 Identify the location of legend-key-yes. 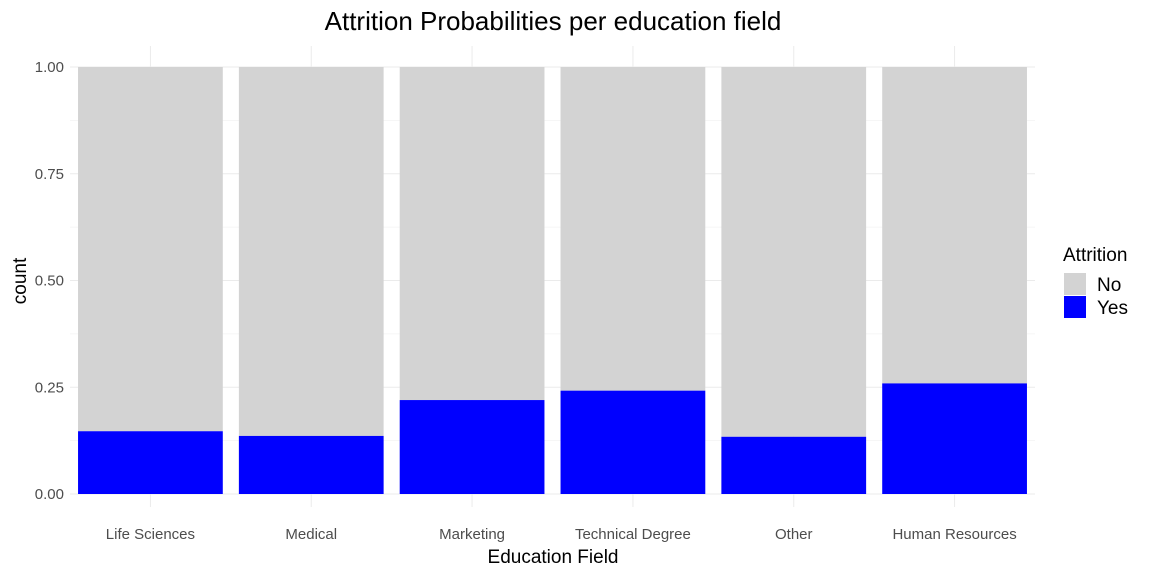
(1075, 307).